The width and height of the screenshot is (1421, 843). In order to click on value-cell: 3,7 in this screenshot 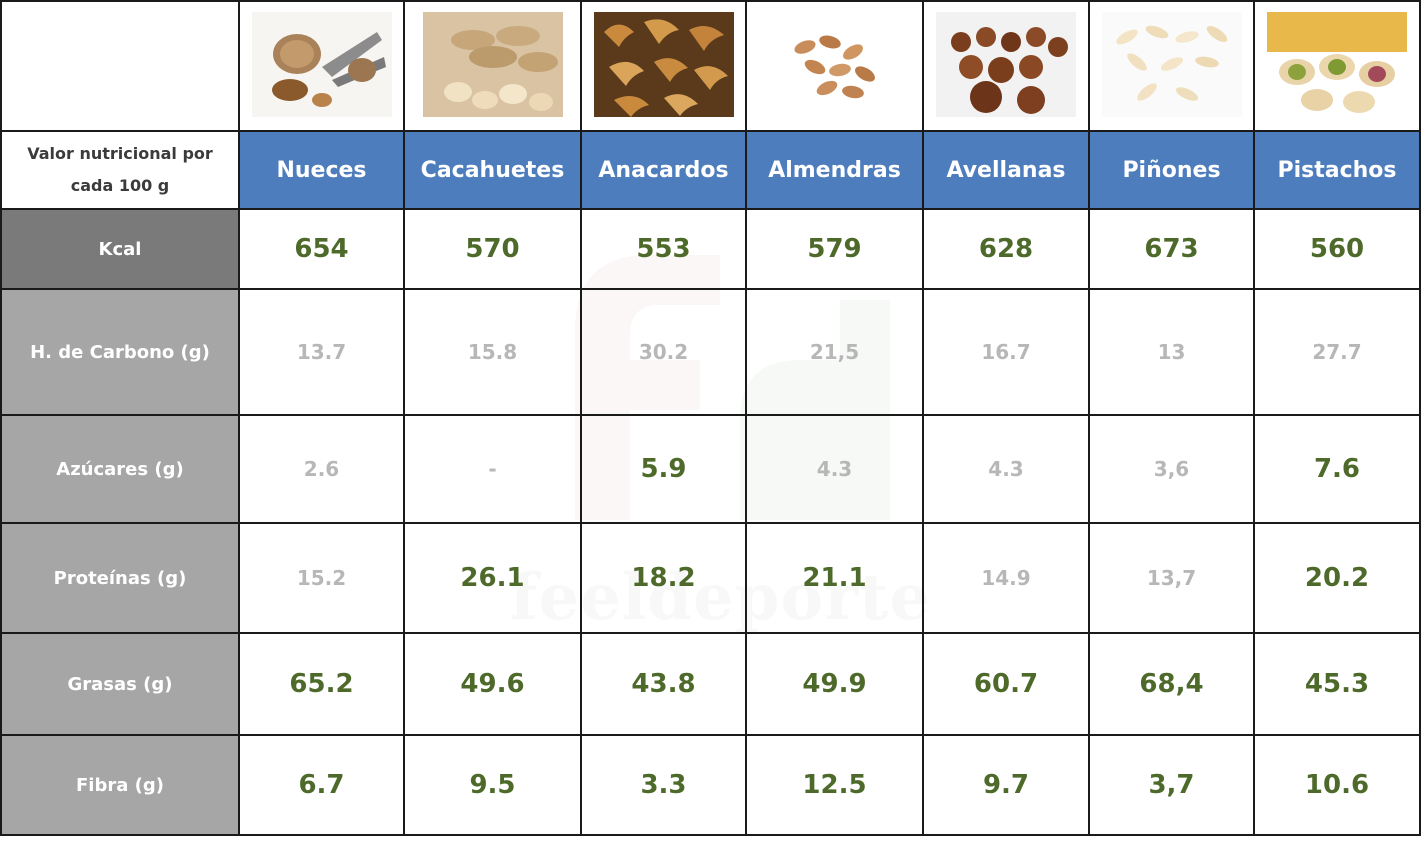, I will do `click(1171, 785)`.